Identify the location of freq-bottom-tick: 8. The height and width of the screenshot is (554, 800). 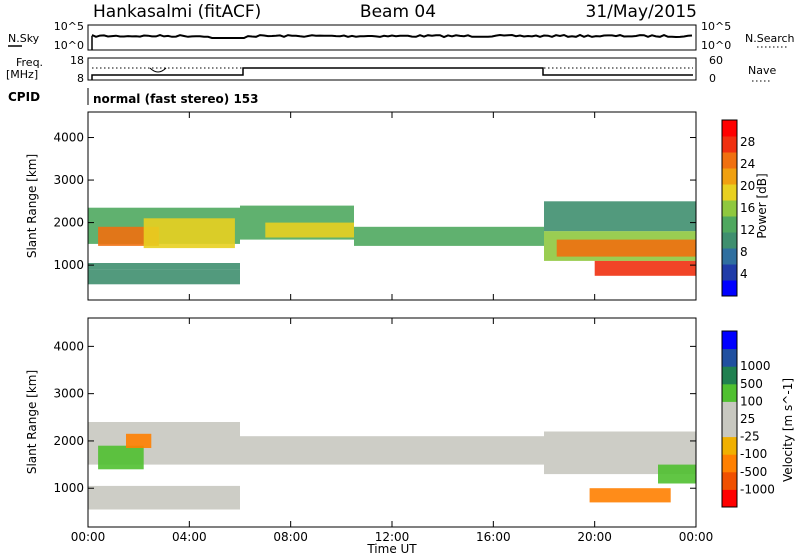
(80, 78).